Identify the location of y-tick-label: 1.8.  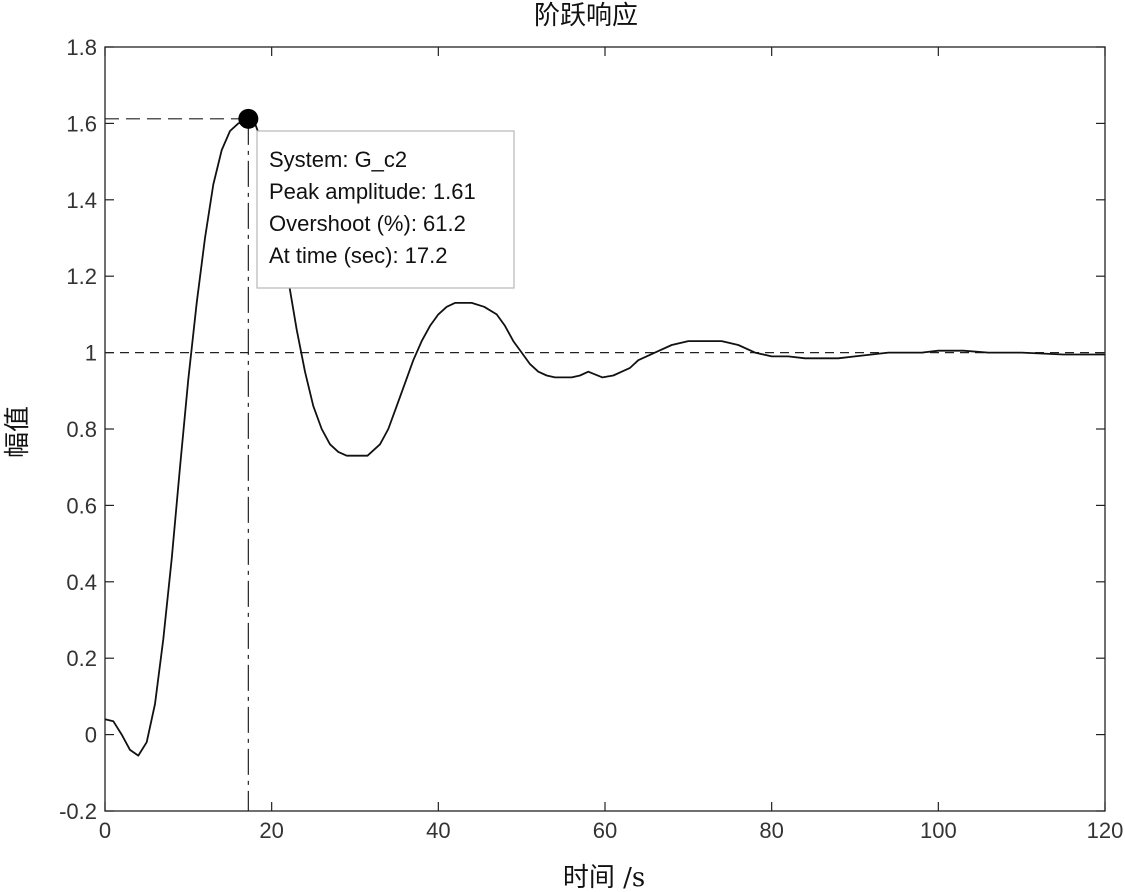
(81, 47).